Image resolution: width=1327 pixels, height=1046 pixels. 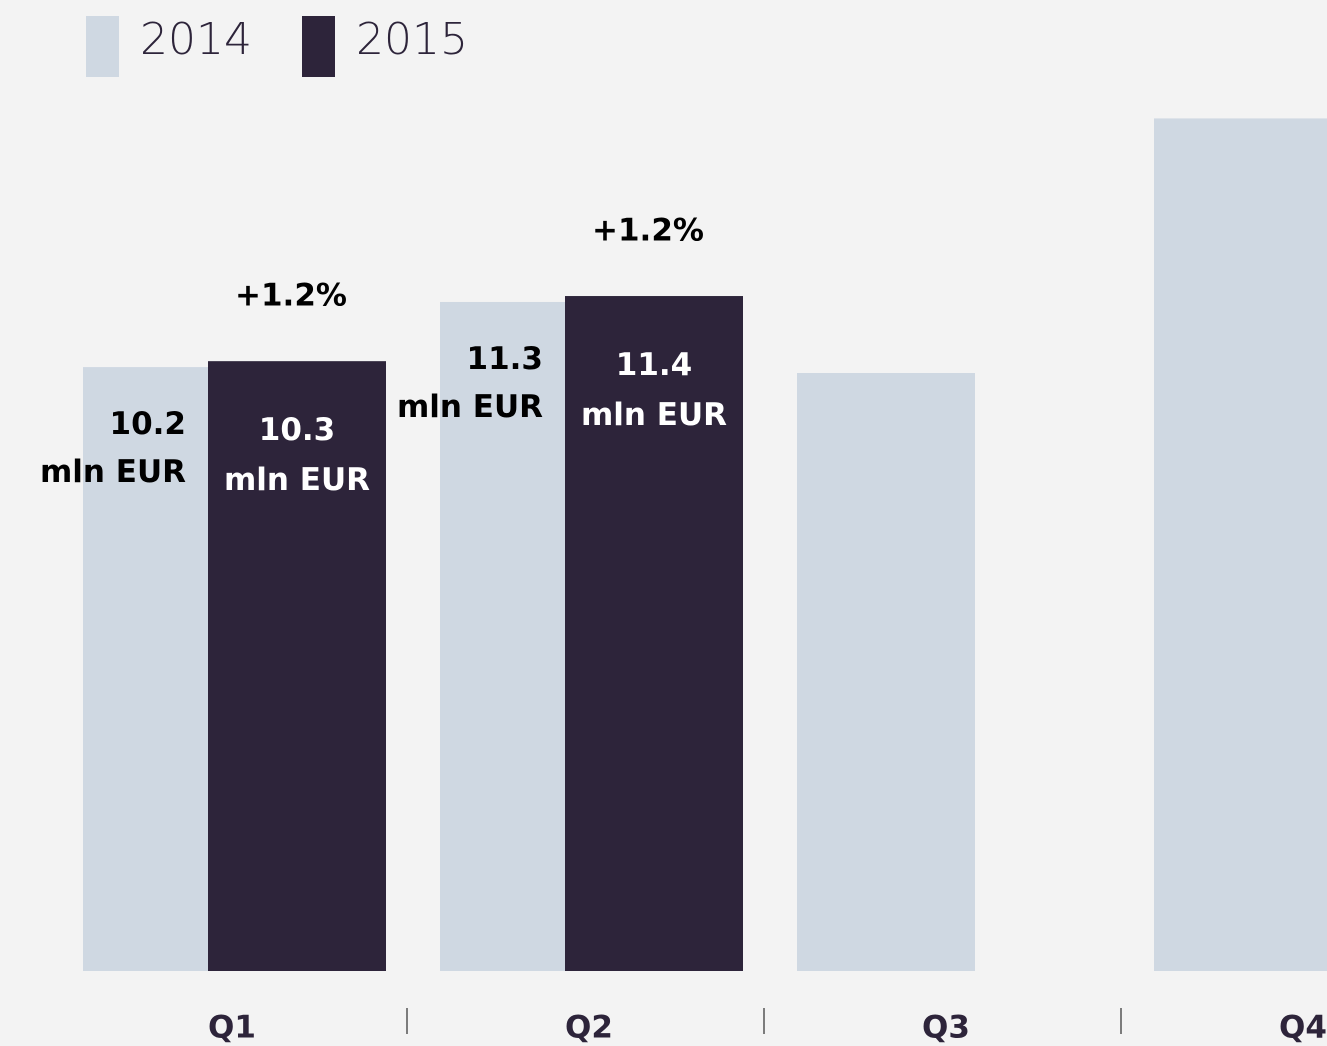 What do you see at coordinates (589, 1028) in the screenshot?
I see `x-tick-label: Q2` at bounding box center [589, 1028].